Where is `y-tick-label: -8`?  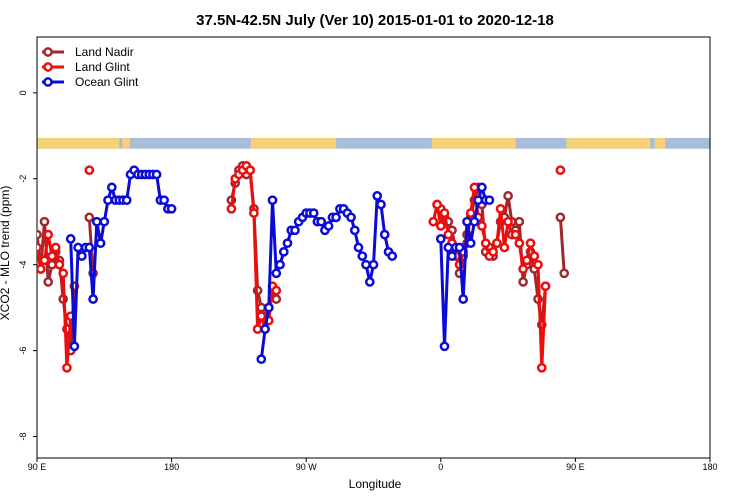
y-tick-label: -8 is located at coordinates (23, 437).